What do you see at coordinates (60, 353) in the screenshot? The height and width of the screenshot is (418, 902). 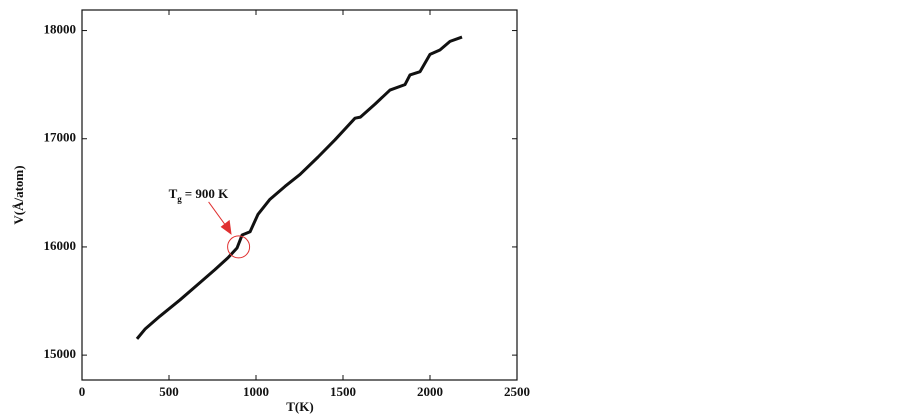 I see `y-tick-label: 15000` at bounding box center [60, 353].